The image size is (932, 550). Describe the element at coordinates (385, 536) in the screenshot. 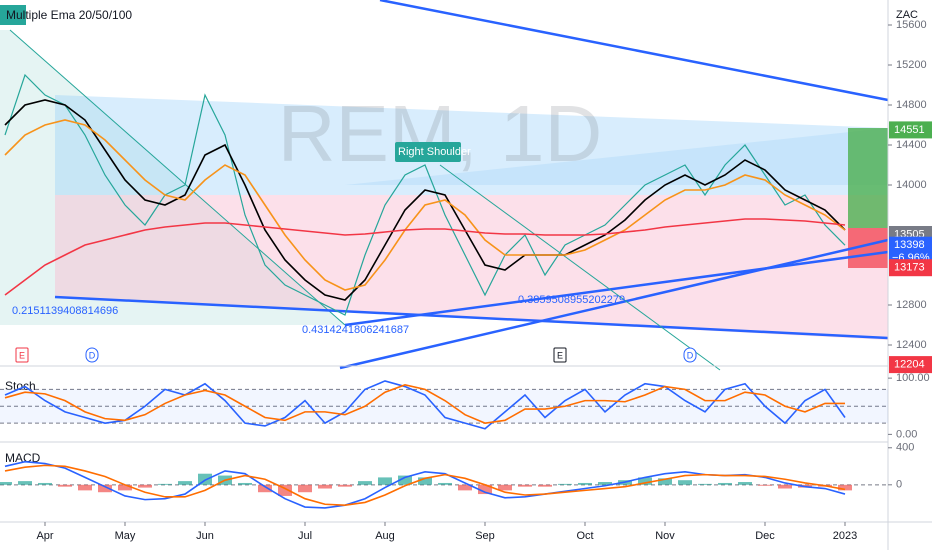

I see `x-tick-label: Aug` at that location.